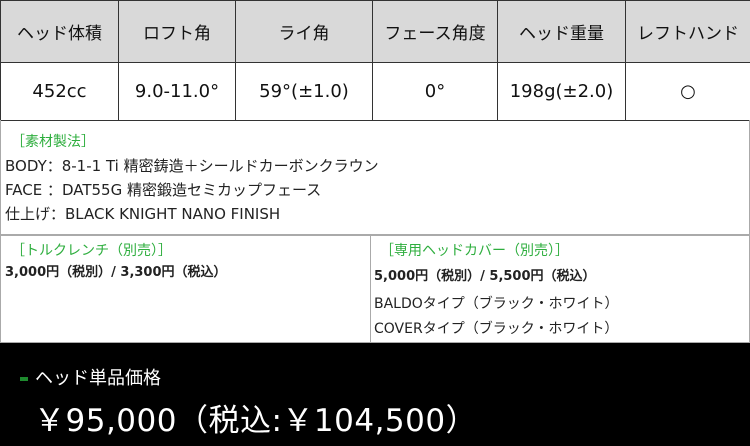 This screenshot has height=446, width=750. What do you see at coordinates (687, 91) in the screenshot?
I see `value-left-hand: ○` at bounding box center [687, 91].